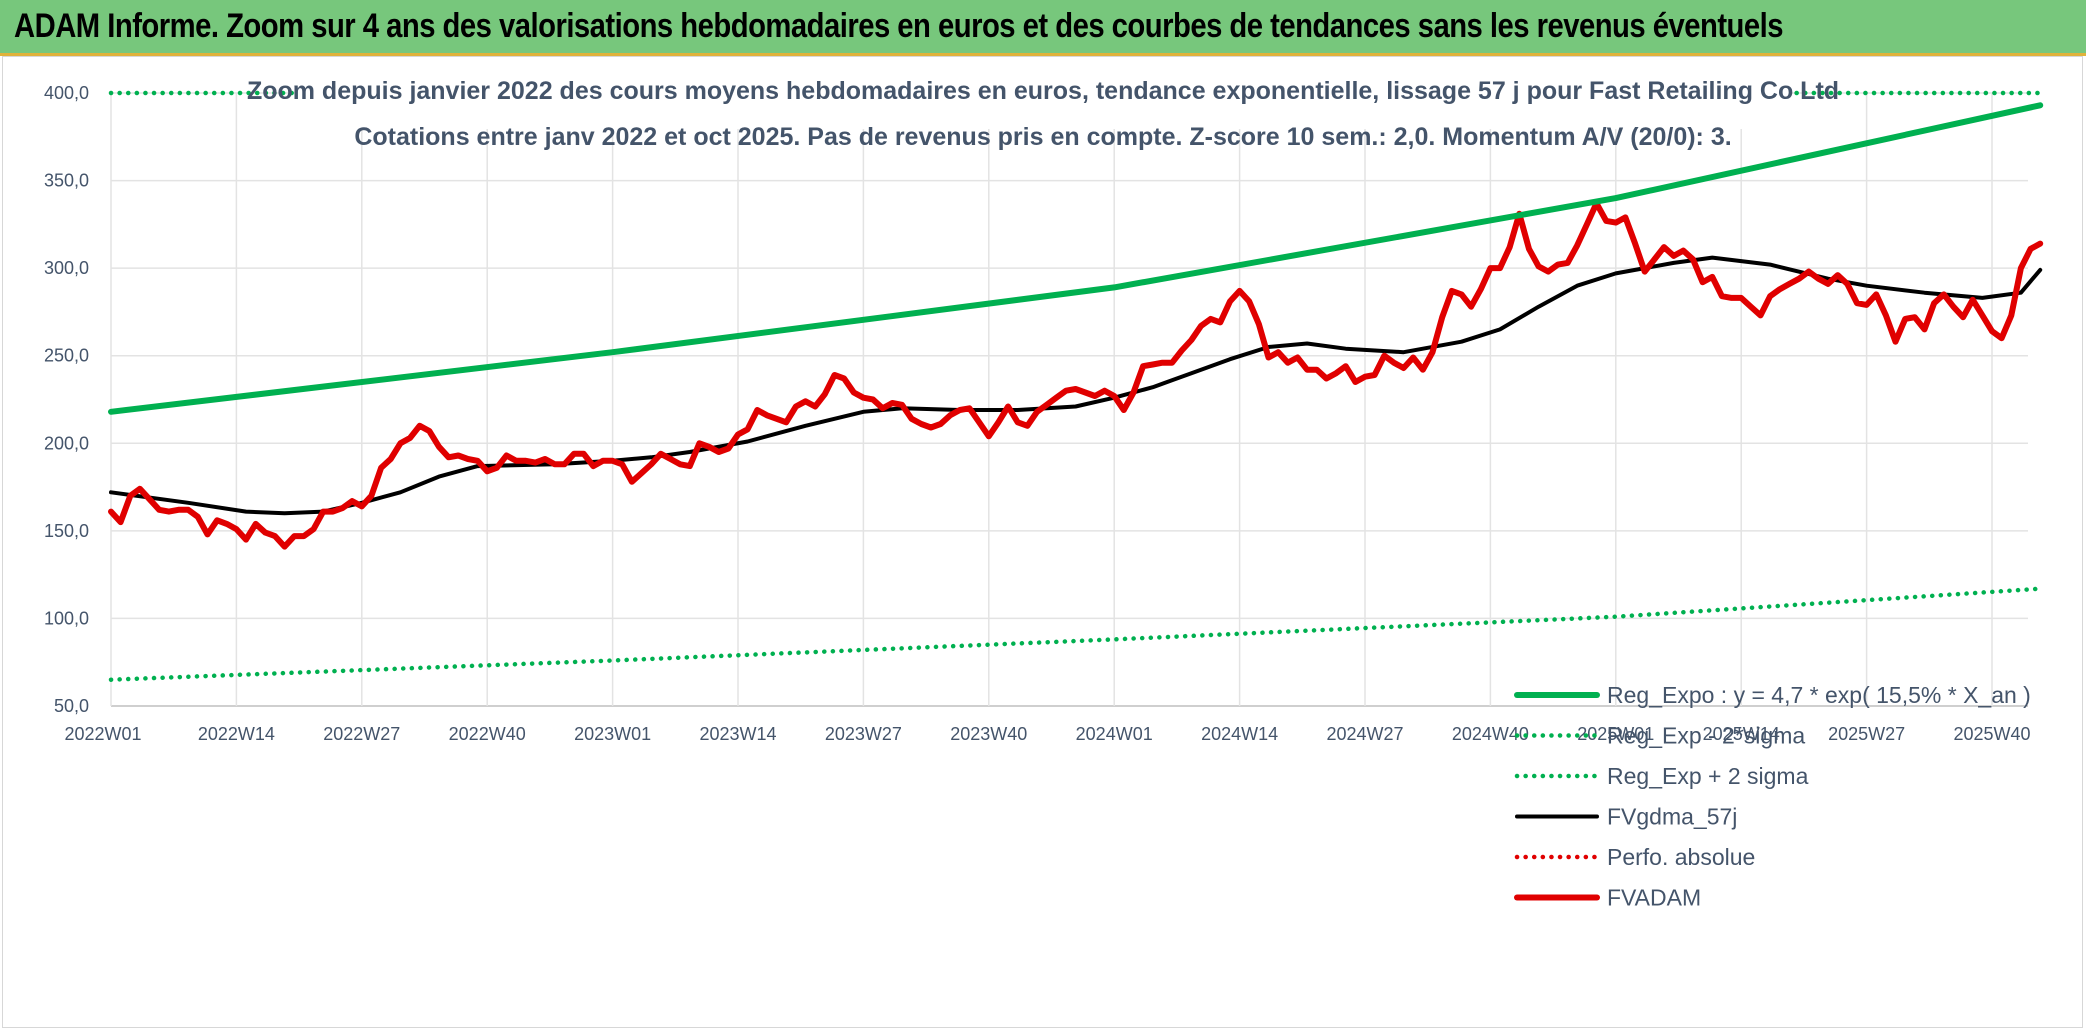  Describe the element at coordinates (1364, 734) in the screenshot. I see `x-tick-label: 2024W27` at that location.